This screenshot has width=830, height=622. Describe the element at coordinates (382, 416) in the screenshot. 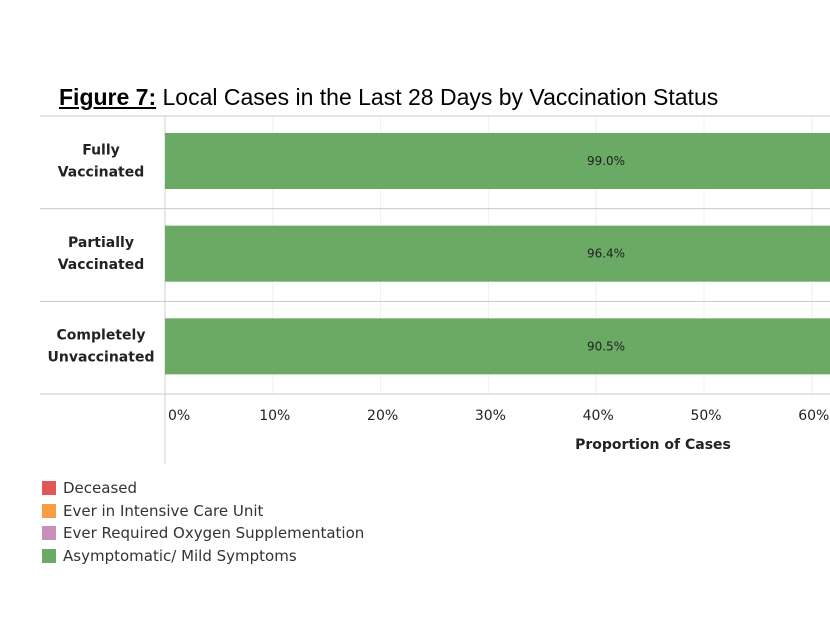

I see `x-tick-label: 20%` at that location.